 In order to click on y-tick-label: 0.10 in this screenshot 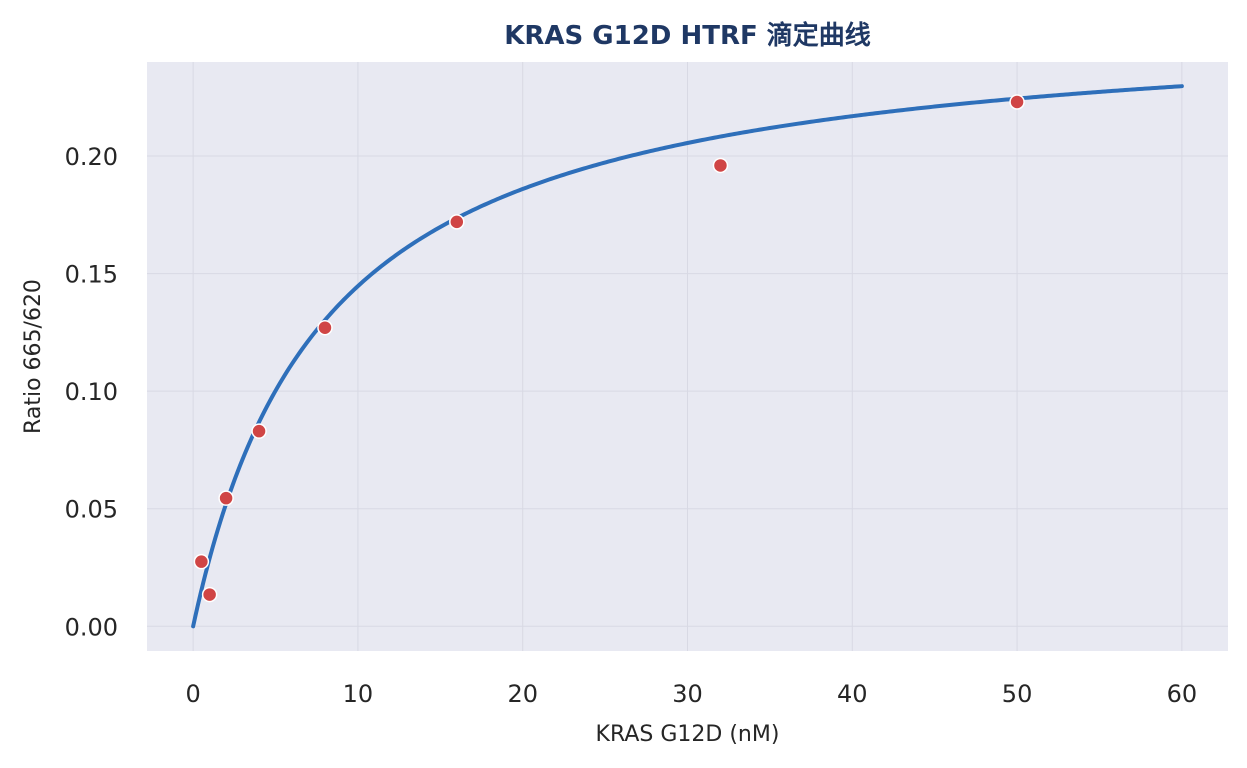, I will do `click(91, 392)`.